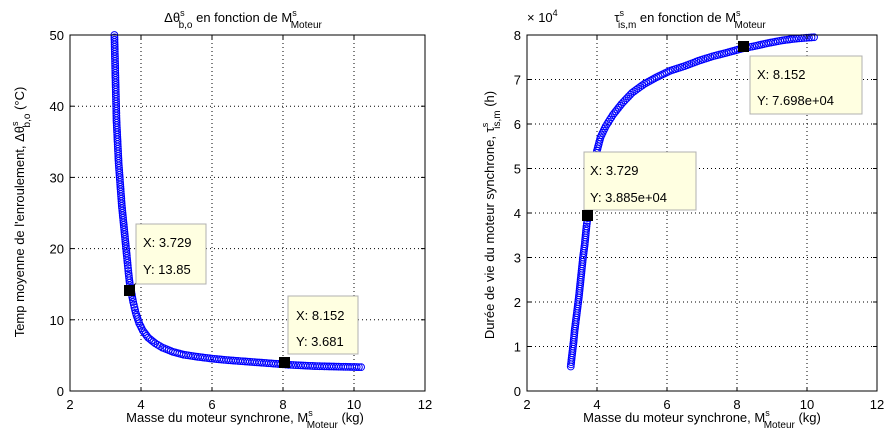  I want to click on y-tick-label: 8, so click(517, 35).